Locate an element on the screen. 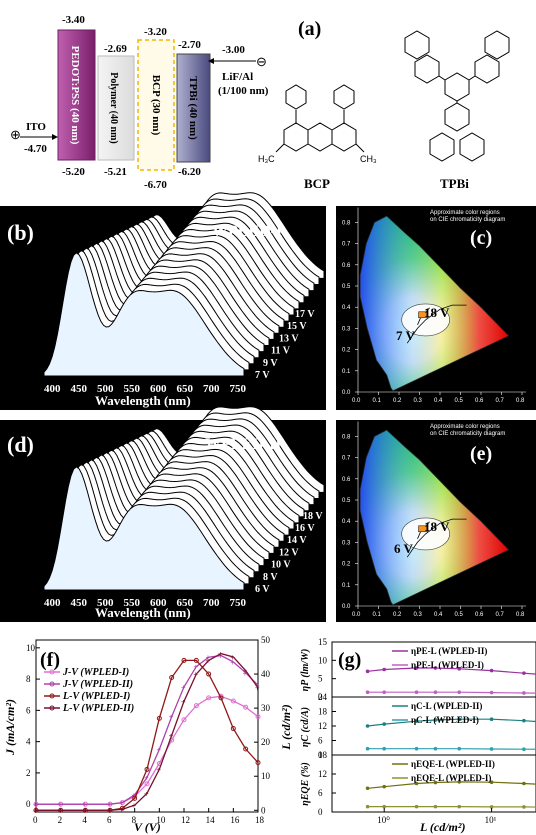  g-ytick-label: 0 is located at coordinates (320, 755).